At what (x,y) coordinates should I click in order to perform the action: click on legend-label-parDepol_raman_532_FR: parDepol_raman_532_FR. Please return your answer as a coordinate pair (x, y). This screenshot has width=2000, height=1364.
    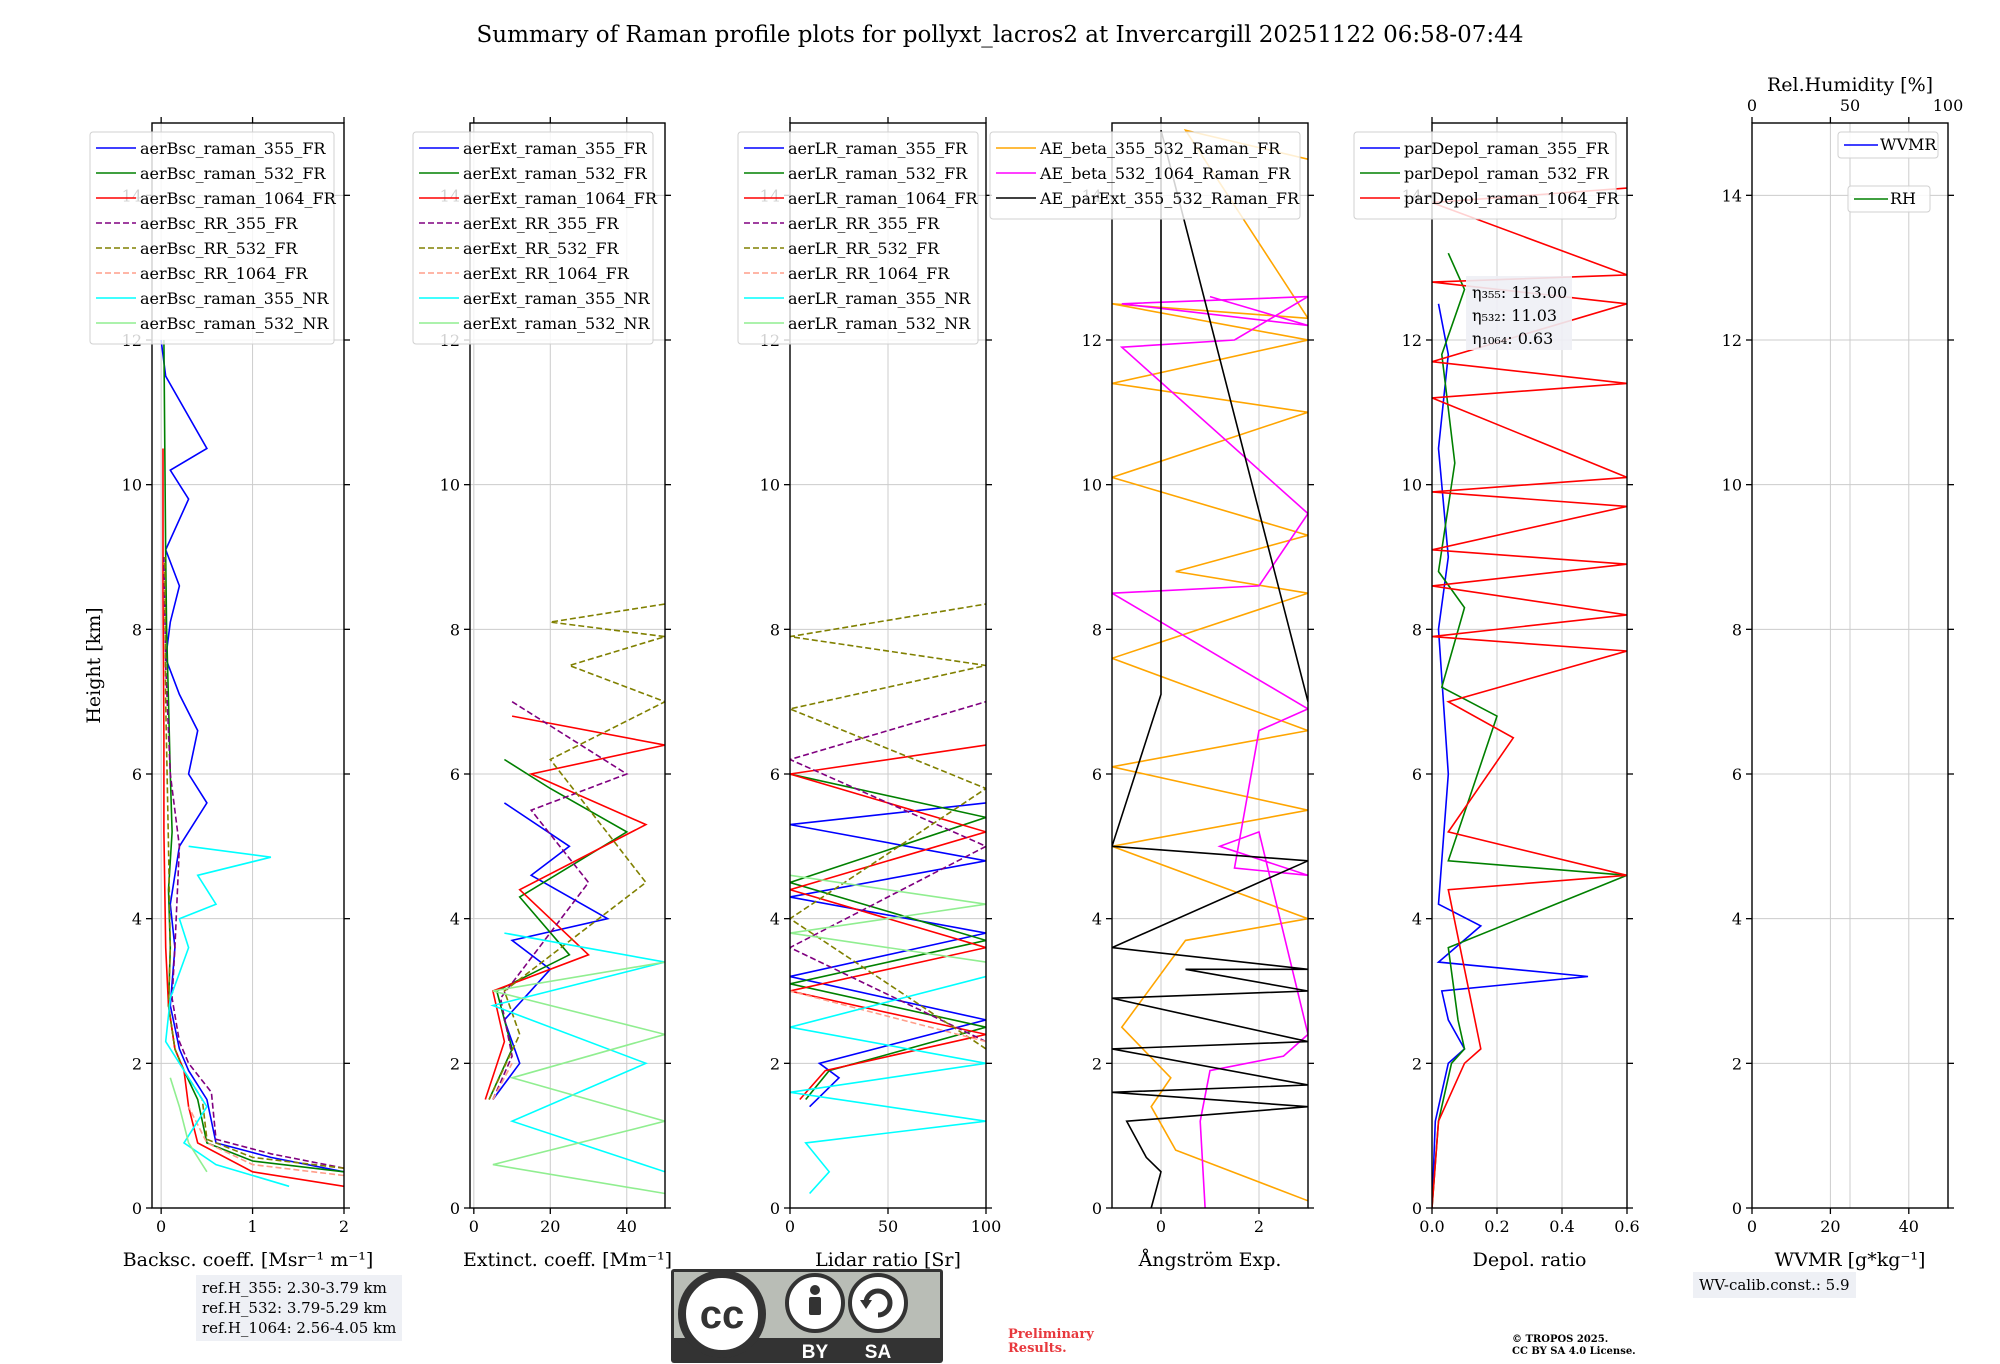
    Looking at the image, I should click on (1507, 173).